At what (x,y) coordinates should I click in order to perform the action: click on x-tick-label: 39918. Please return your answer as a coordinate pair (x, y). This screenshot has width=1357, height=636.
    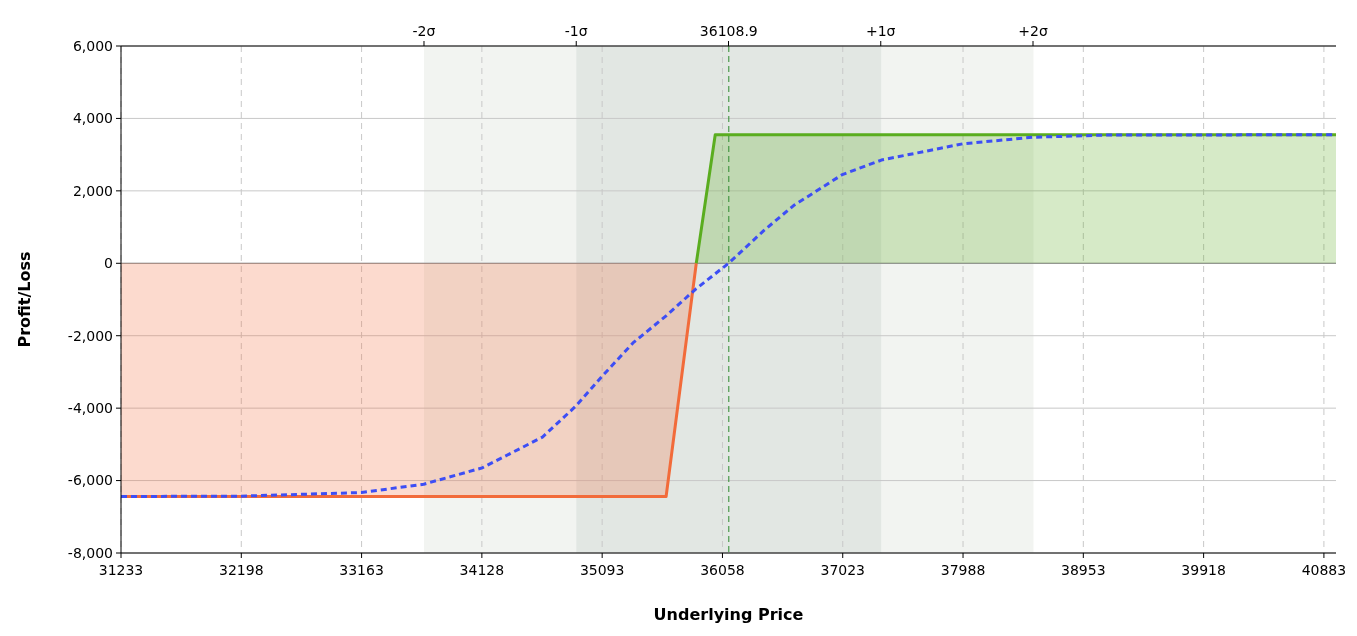
    Looking at the image, I should click on (1203, 570).